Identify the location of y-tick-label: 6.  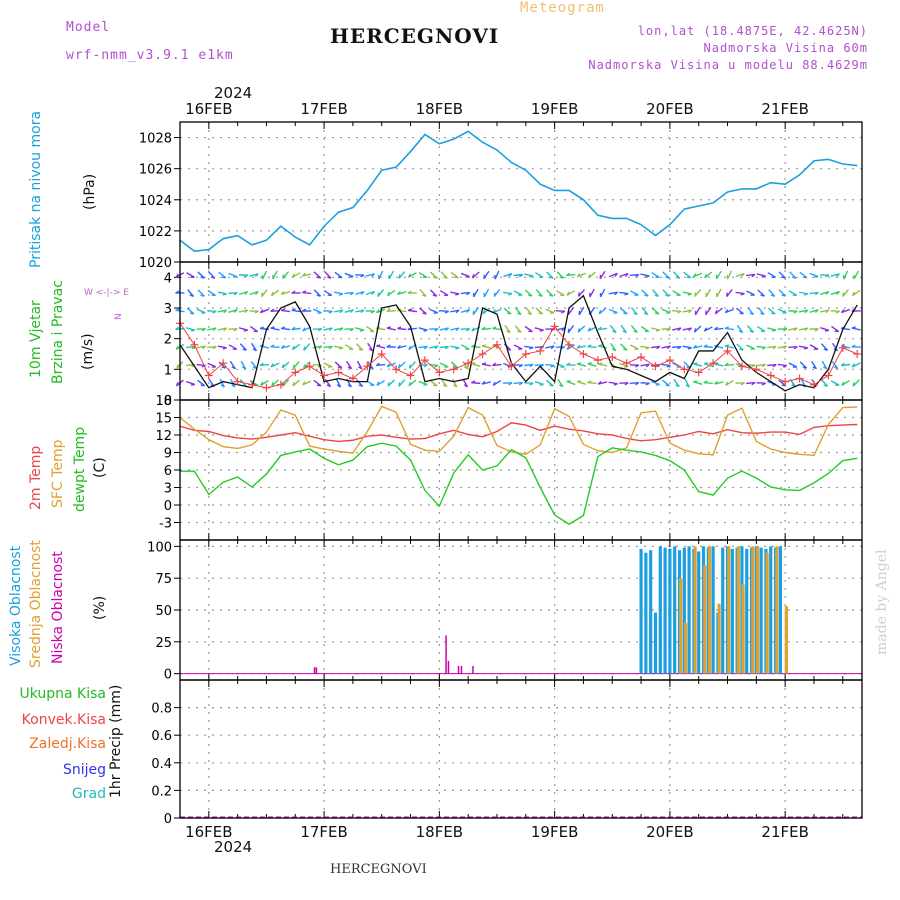
(168, 471).